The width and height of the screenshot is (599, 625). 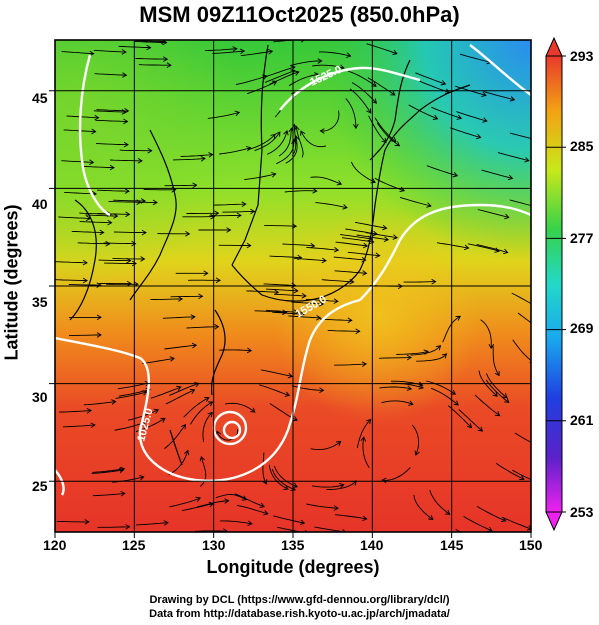 What do you see at coordinates (554, 521) in the screenshot?
I see `colorbar-bottom-arrow` at bounding box center [554, 521].